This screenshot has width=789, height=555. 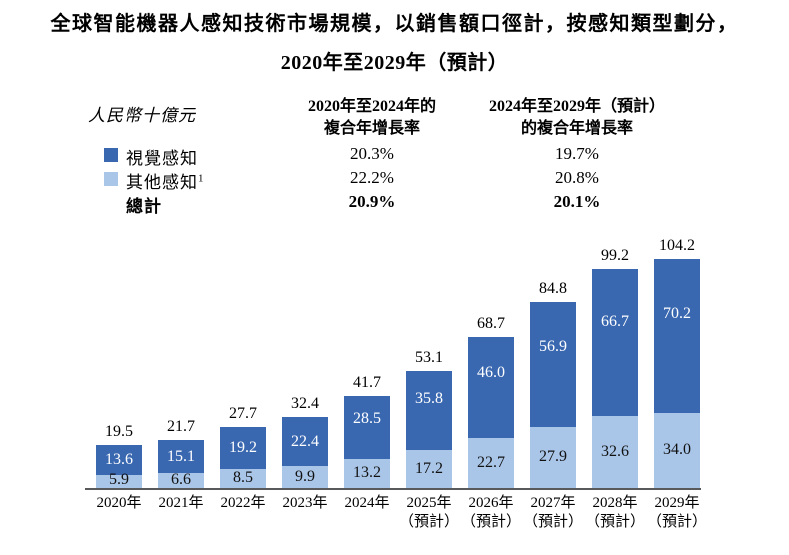 I want to click on value-label-other-perception: 6.6, so click(x=181, y=479).